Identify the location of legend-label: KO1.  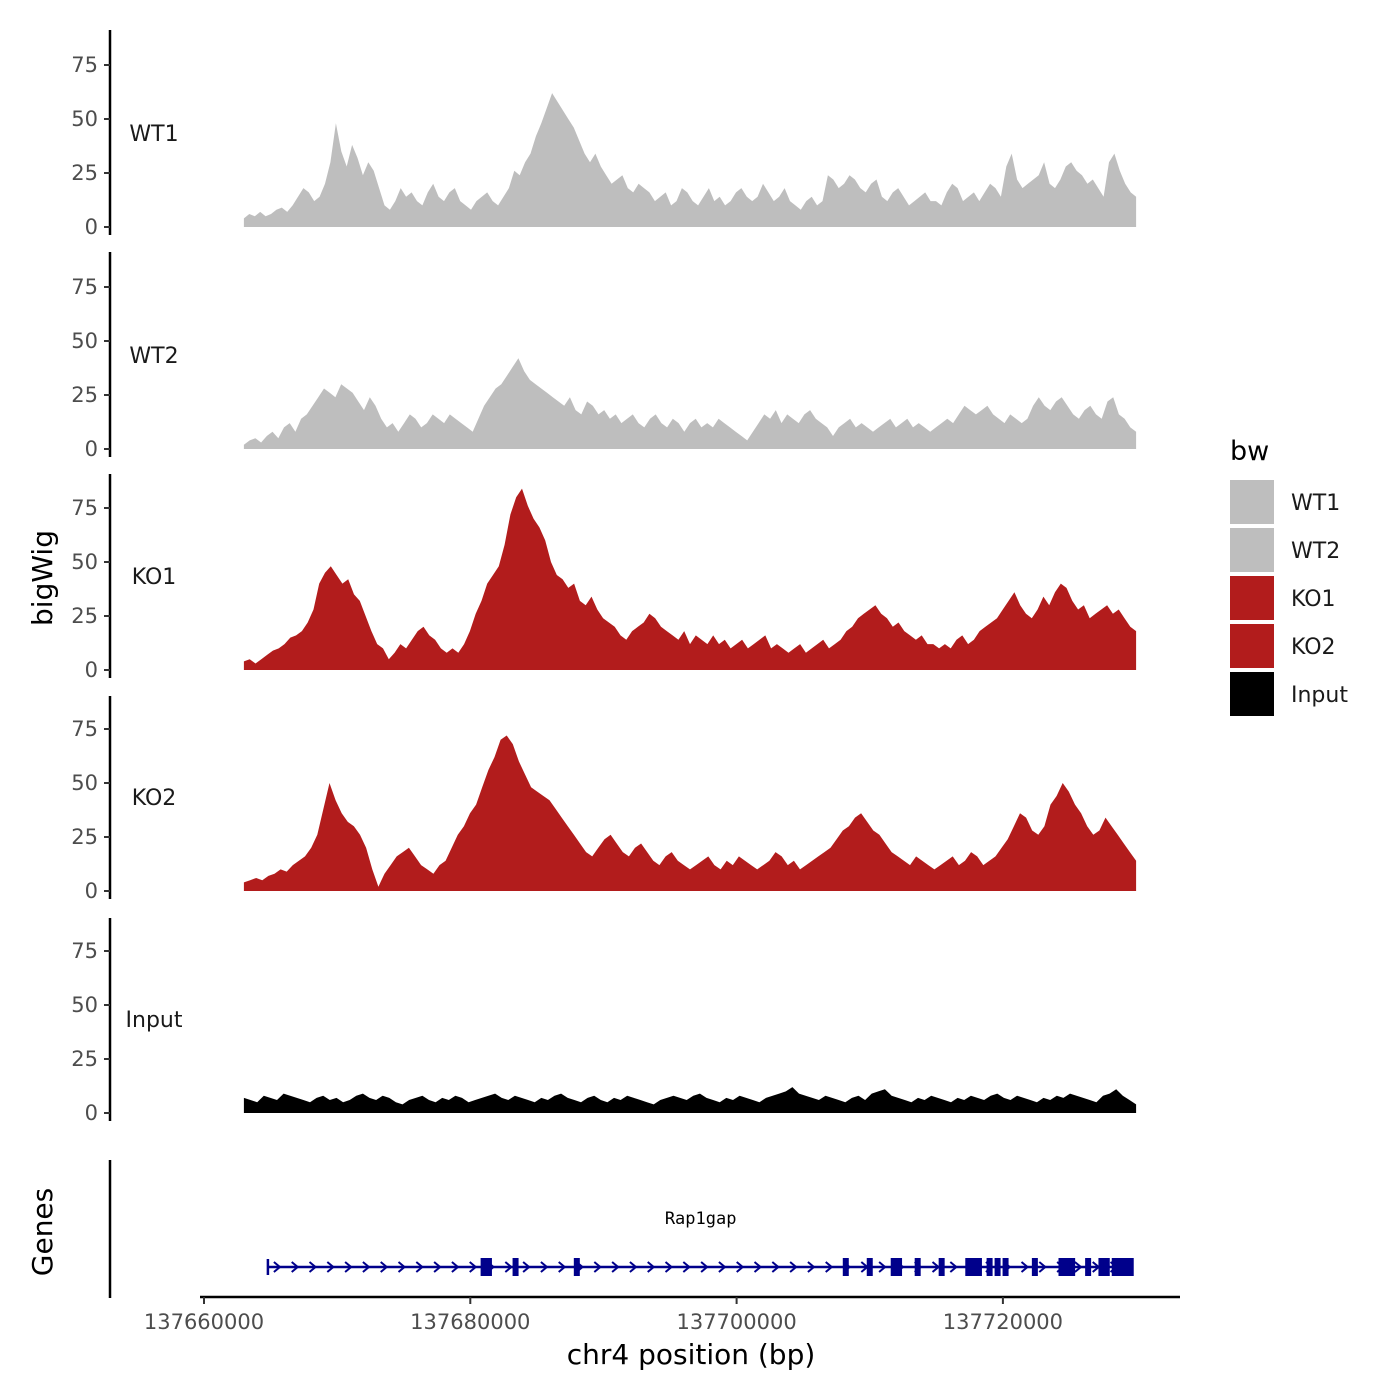
(1313, 599).